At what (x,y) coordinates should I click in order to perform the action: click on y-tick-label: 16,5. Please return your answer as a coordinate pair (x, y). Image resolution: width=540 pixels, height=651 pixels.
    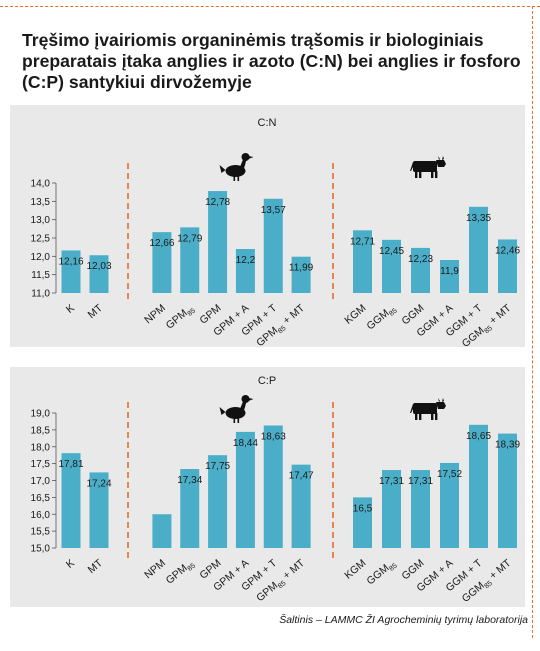
    Looking at the image, I should click on (41, 498).